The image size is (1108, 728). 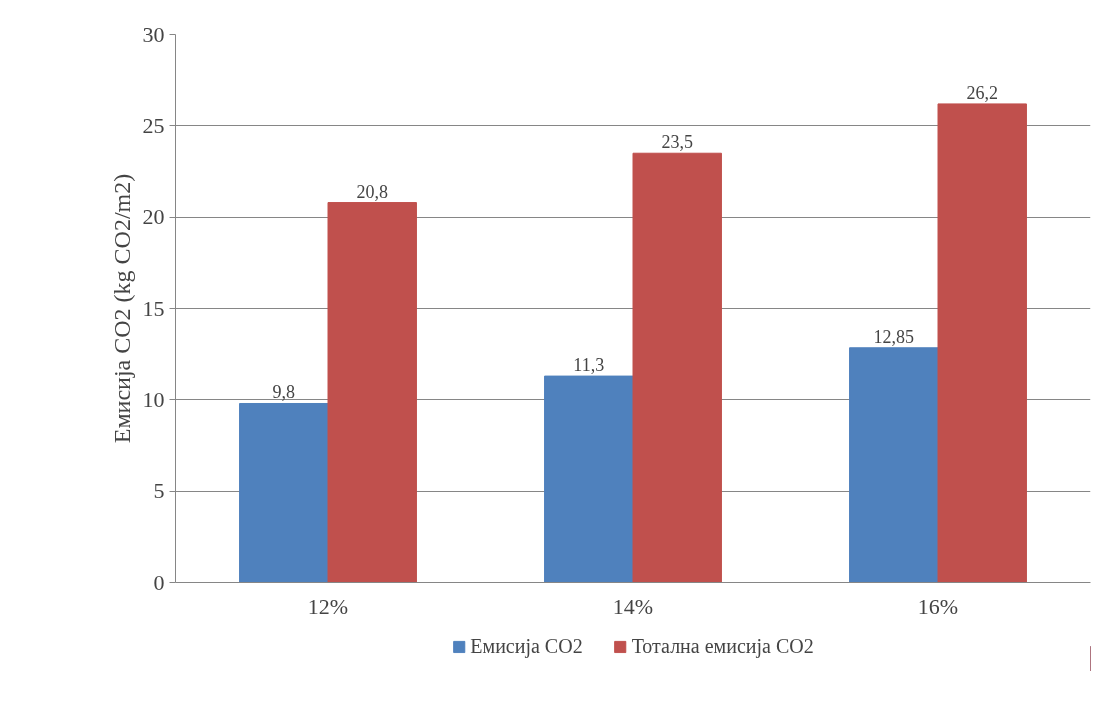 What do you see at coordinates (159, 582) in the screenshot?
I see `y-tick-label: 0` at bounding box center [159, 582].